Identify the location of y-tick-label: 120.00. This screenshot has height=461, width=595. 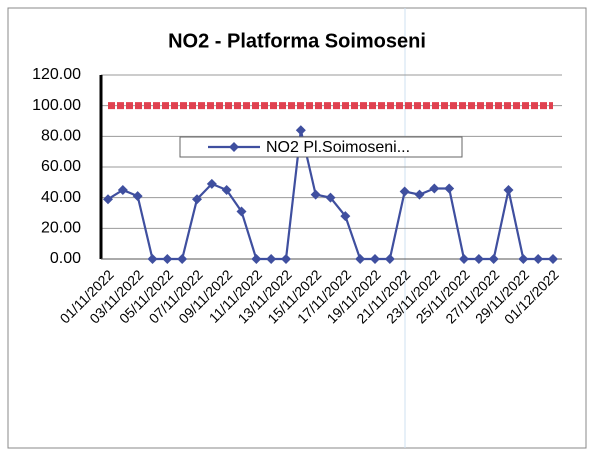
(56, 74).